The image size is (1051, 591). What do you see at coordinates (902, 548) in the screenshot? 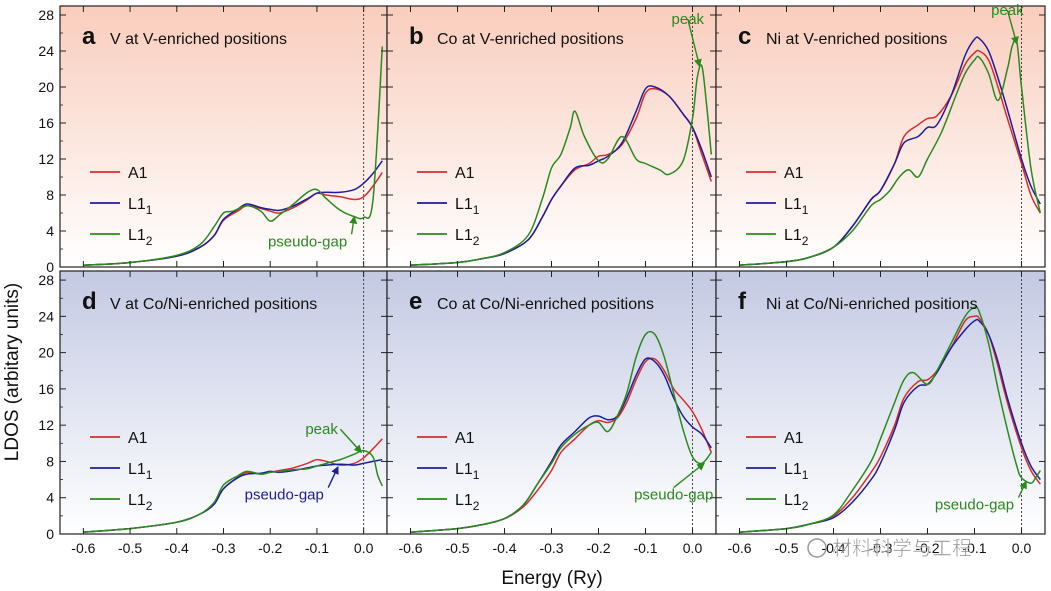
I see `watermark-text: 材料科学与工程` at bounding box center [902, 548].